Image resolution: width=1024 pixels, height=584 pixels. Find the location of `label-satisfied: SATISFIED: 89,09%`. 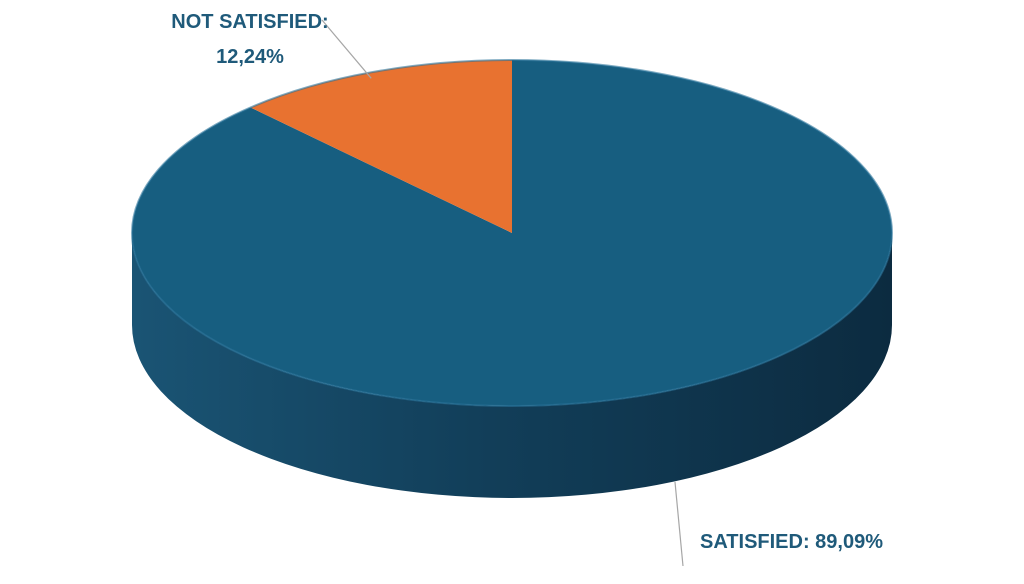

label-satisfied: SATISFIED: 89,09% is located at coordinates (791, 542).